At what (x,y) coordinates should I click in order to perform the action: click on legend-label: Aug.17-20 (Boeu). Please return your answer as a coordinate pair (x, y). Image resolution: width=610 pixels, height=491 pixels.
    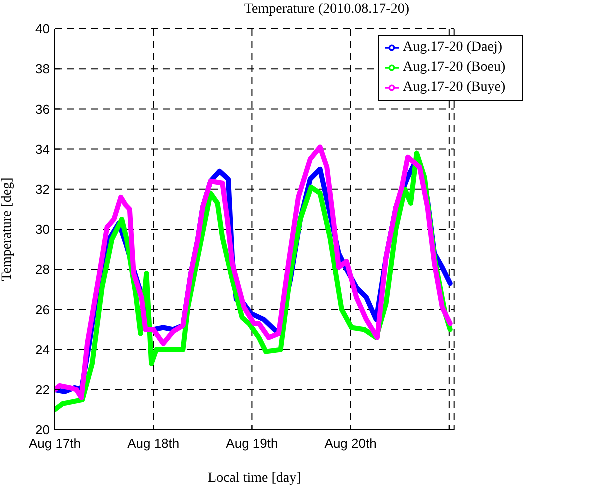
    Looking at the image, I should click on (454, 67).